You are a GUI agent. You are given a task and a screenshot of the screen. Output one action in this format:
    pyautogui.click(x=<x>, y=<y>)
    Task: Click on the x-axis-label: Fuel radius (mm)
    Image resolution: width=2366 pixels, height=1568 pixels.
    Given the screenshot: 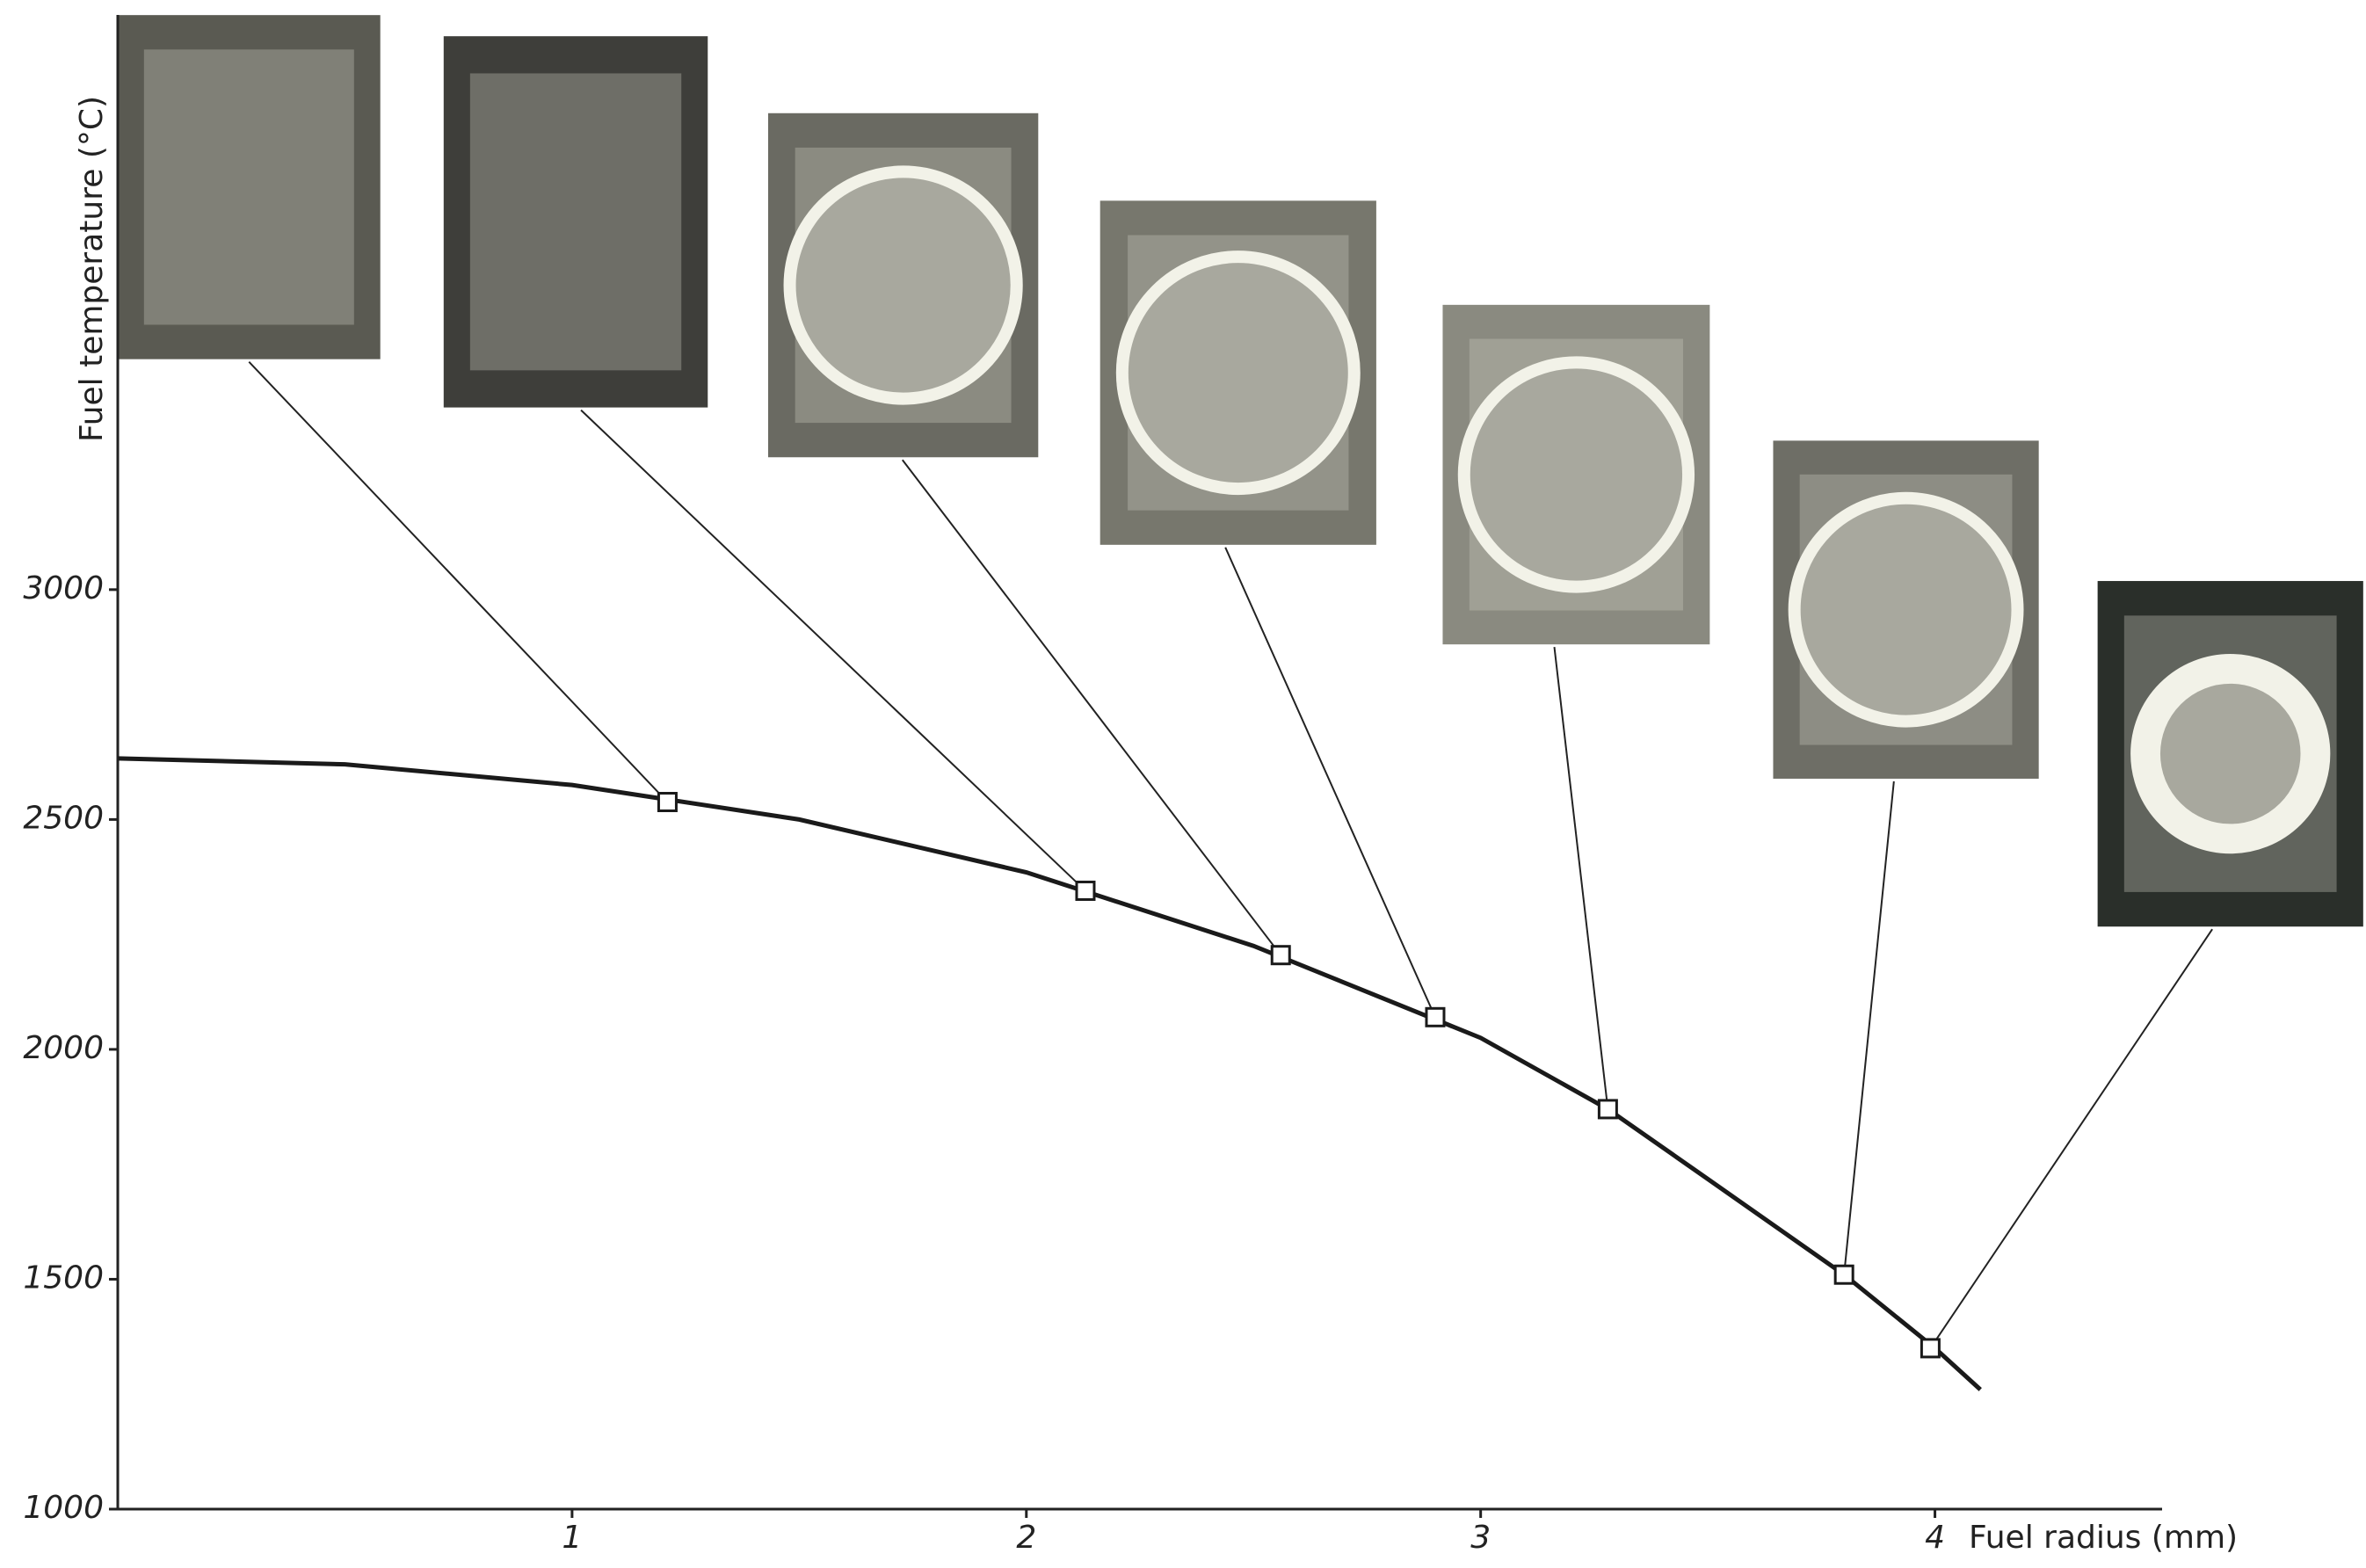 What is the action you would take?
    pyautogui.click(x=2103, y=1538)
    